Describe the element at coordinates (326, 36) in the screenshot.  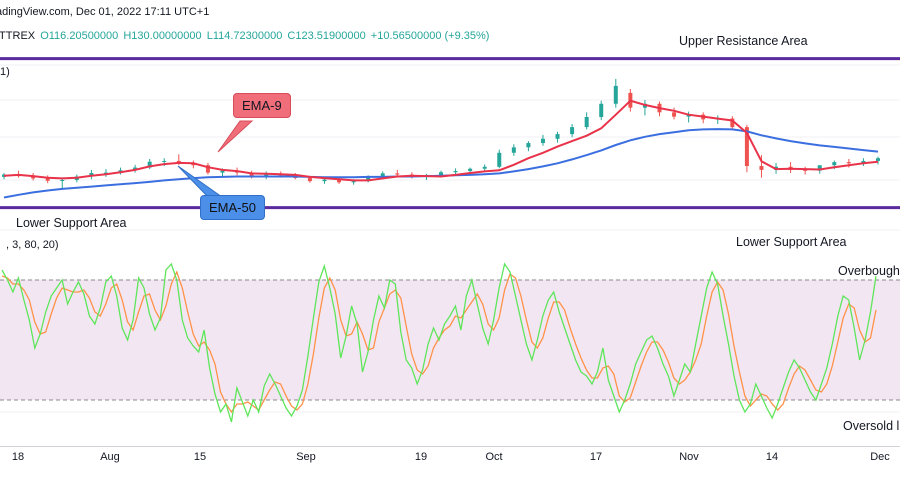
I see `header-close: C123.51900000` at that location.